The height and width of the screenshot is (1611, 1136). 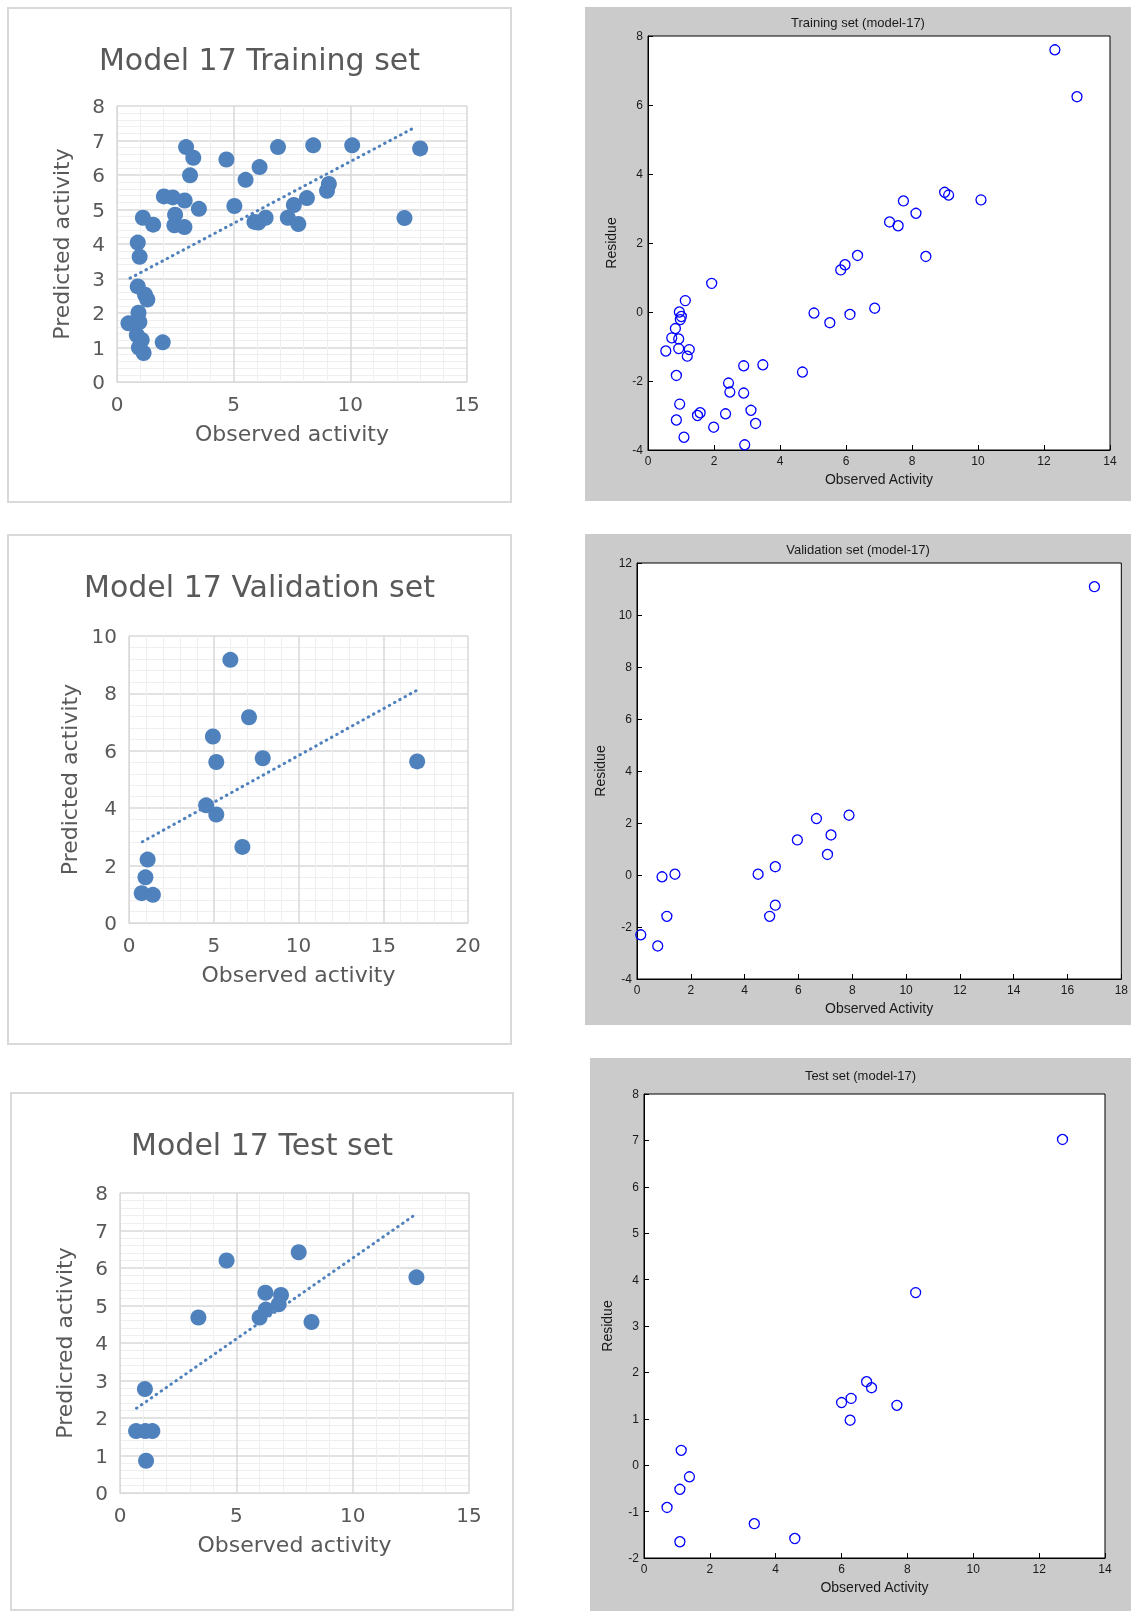 I want to click on y-tick-label: 10, so click(x=104, y=636).